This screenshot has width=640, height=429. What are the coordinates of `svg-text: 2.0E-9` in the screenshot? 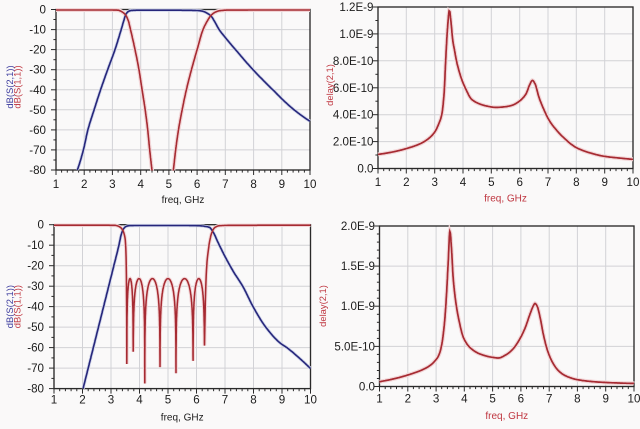 It's located at (358, 226).